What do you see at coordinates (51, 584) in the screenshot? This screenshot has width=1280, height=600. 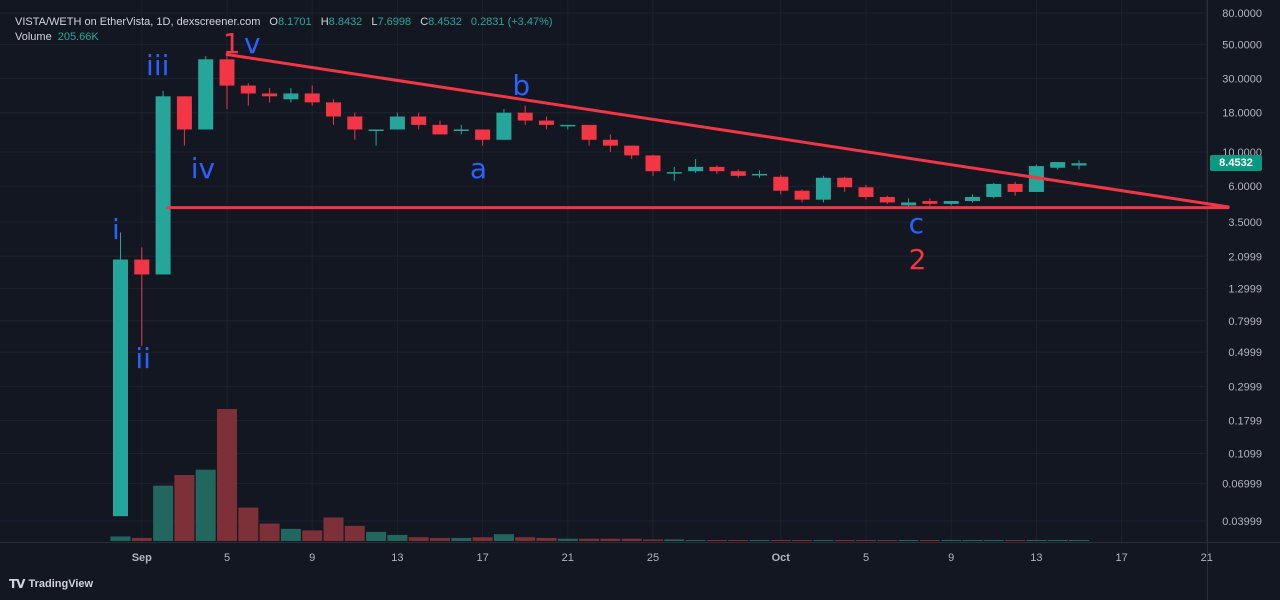 I see `tradingview-brand: TV TradingView` at bounding box center [51, 584].